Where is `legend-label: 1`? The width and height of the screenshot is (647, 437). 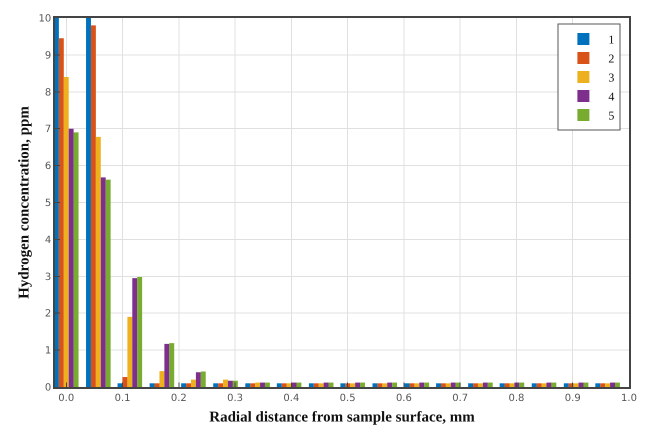
legend-label: 1 is located at coordinates (611, 39).